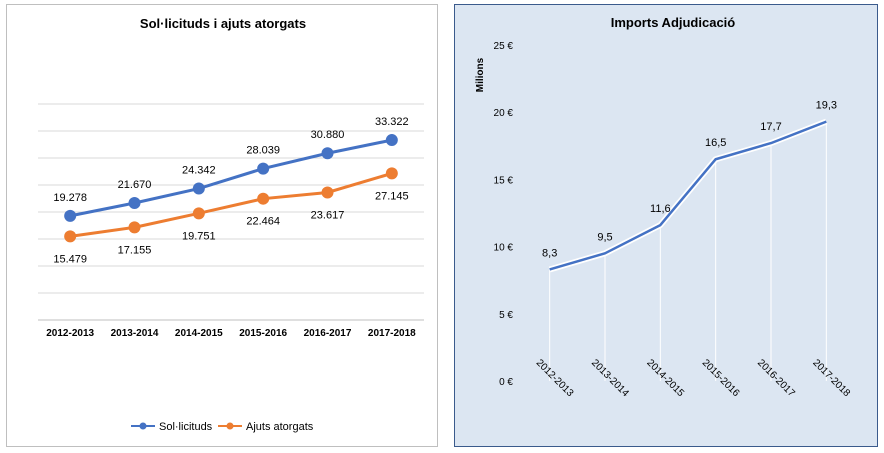 The image size is (884, 453). Describe the element at coordinates (826, 106) in the screenshot. I see `data-label: 19,3` at that location.